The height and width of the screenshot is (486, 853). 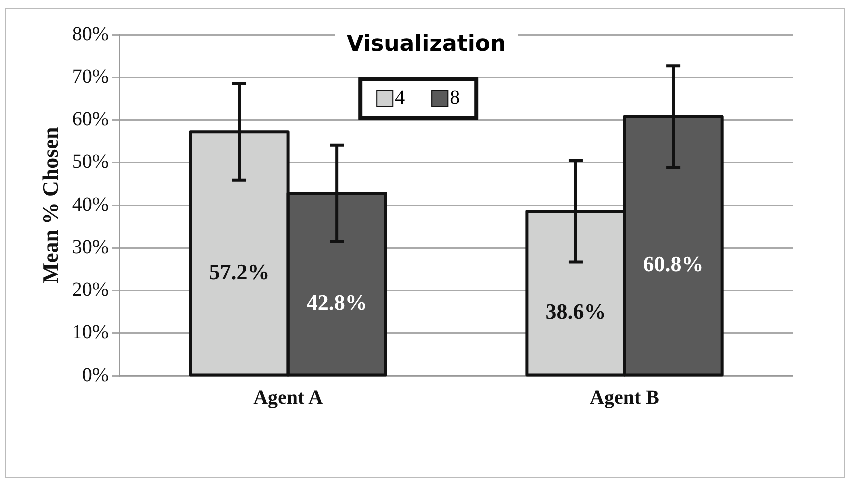 I want to click on chart-title: Visualization, so click(x=426, y=44).